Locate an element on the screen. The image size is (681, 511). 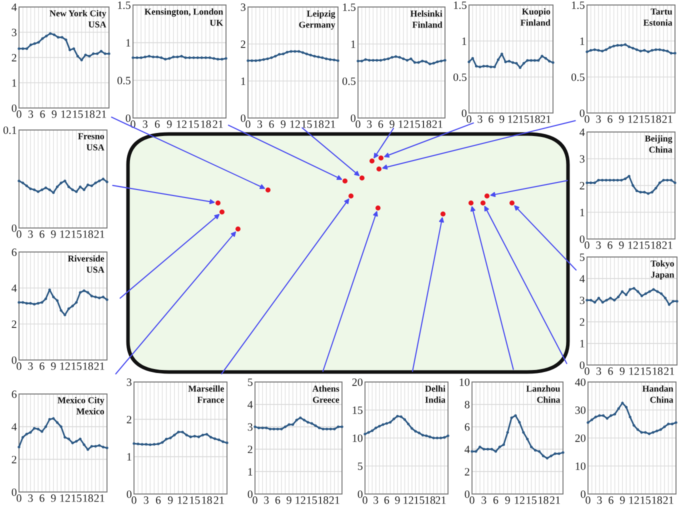
y-tick-label: 8 is located at coordinates (467, 404).